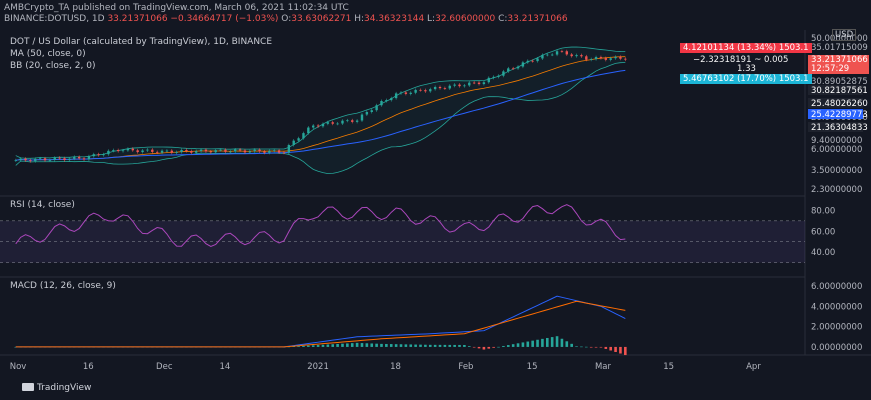 Image resolution: width=871 pixels, height=400 pixels. I want to click on tradingview-logo: TradingView, so click(56, 388).